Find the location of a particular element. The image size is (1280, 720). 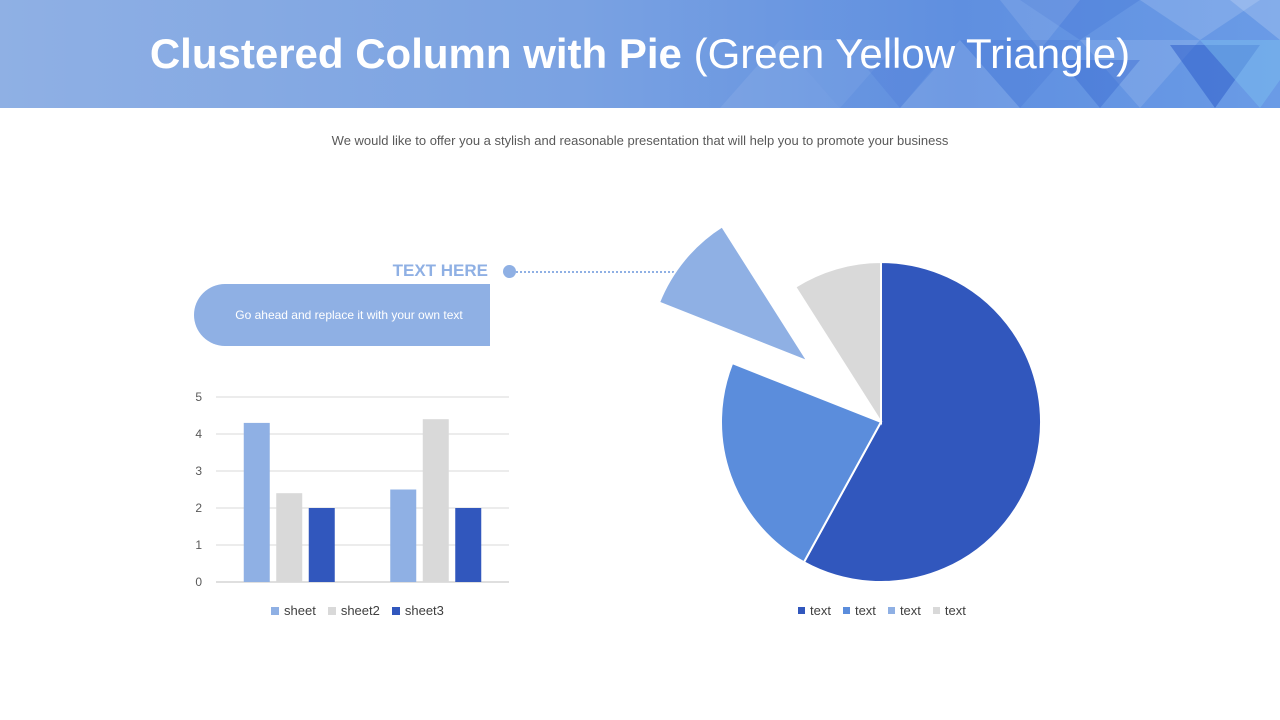

legend-item-sheet: sheet is located at coordinates (293, 610).